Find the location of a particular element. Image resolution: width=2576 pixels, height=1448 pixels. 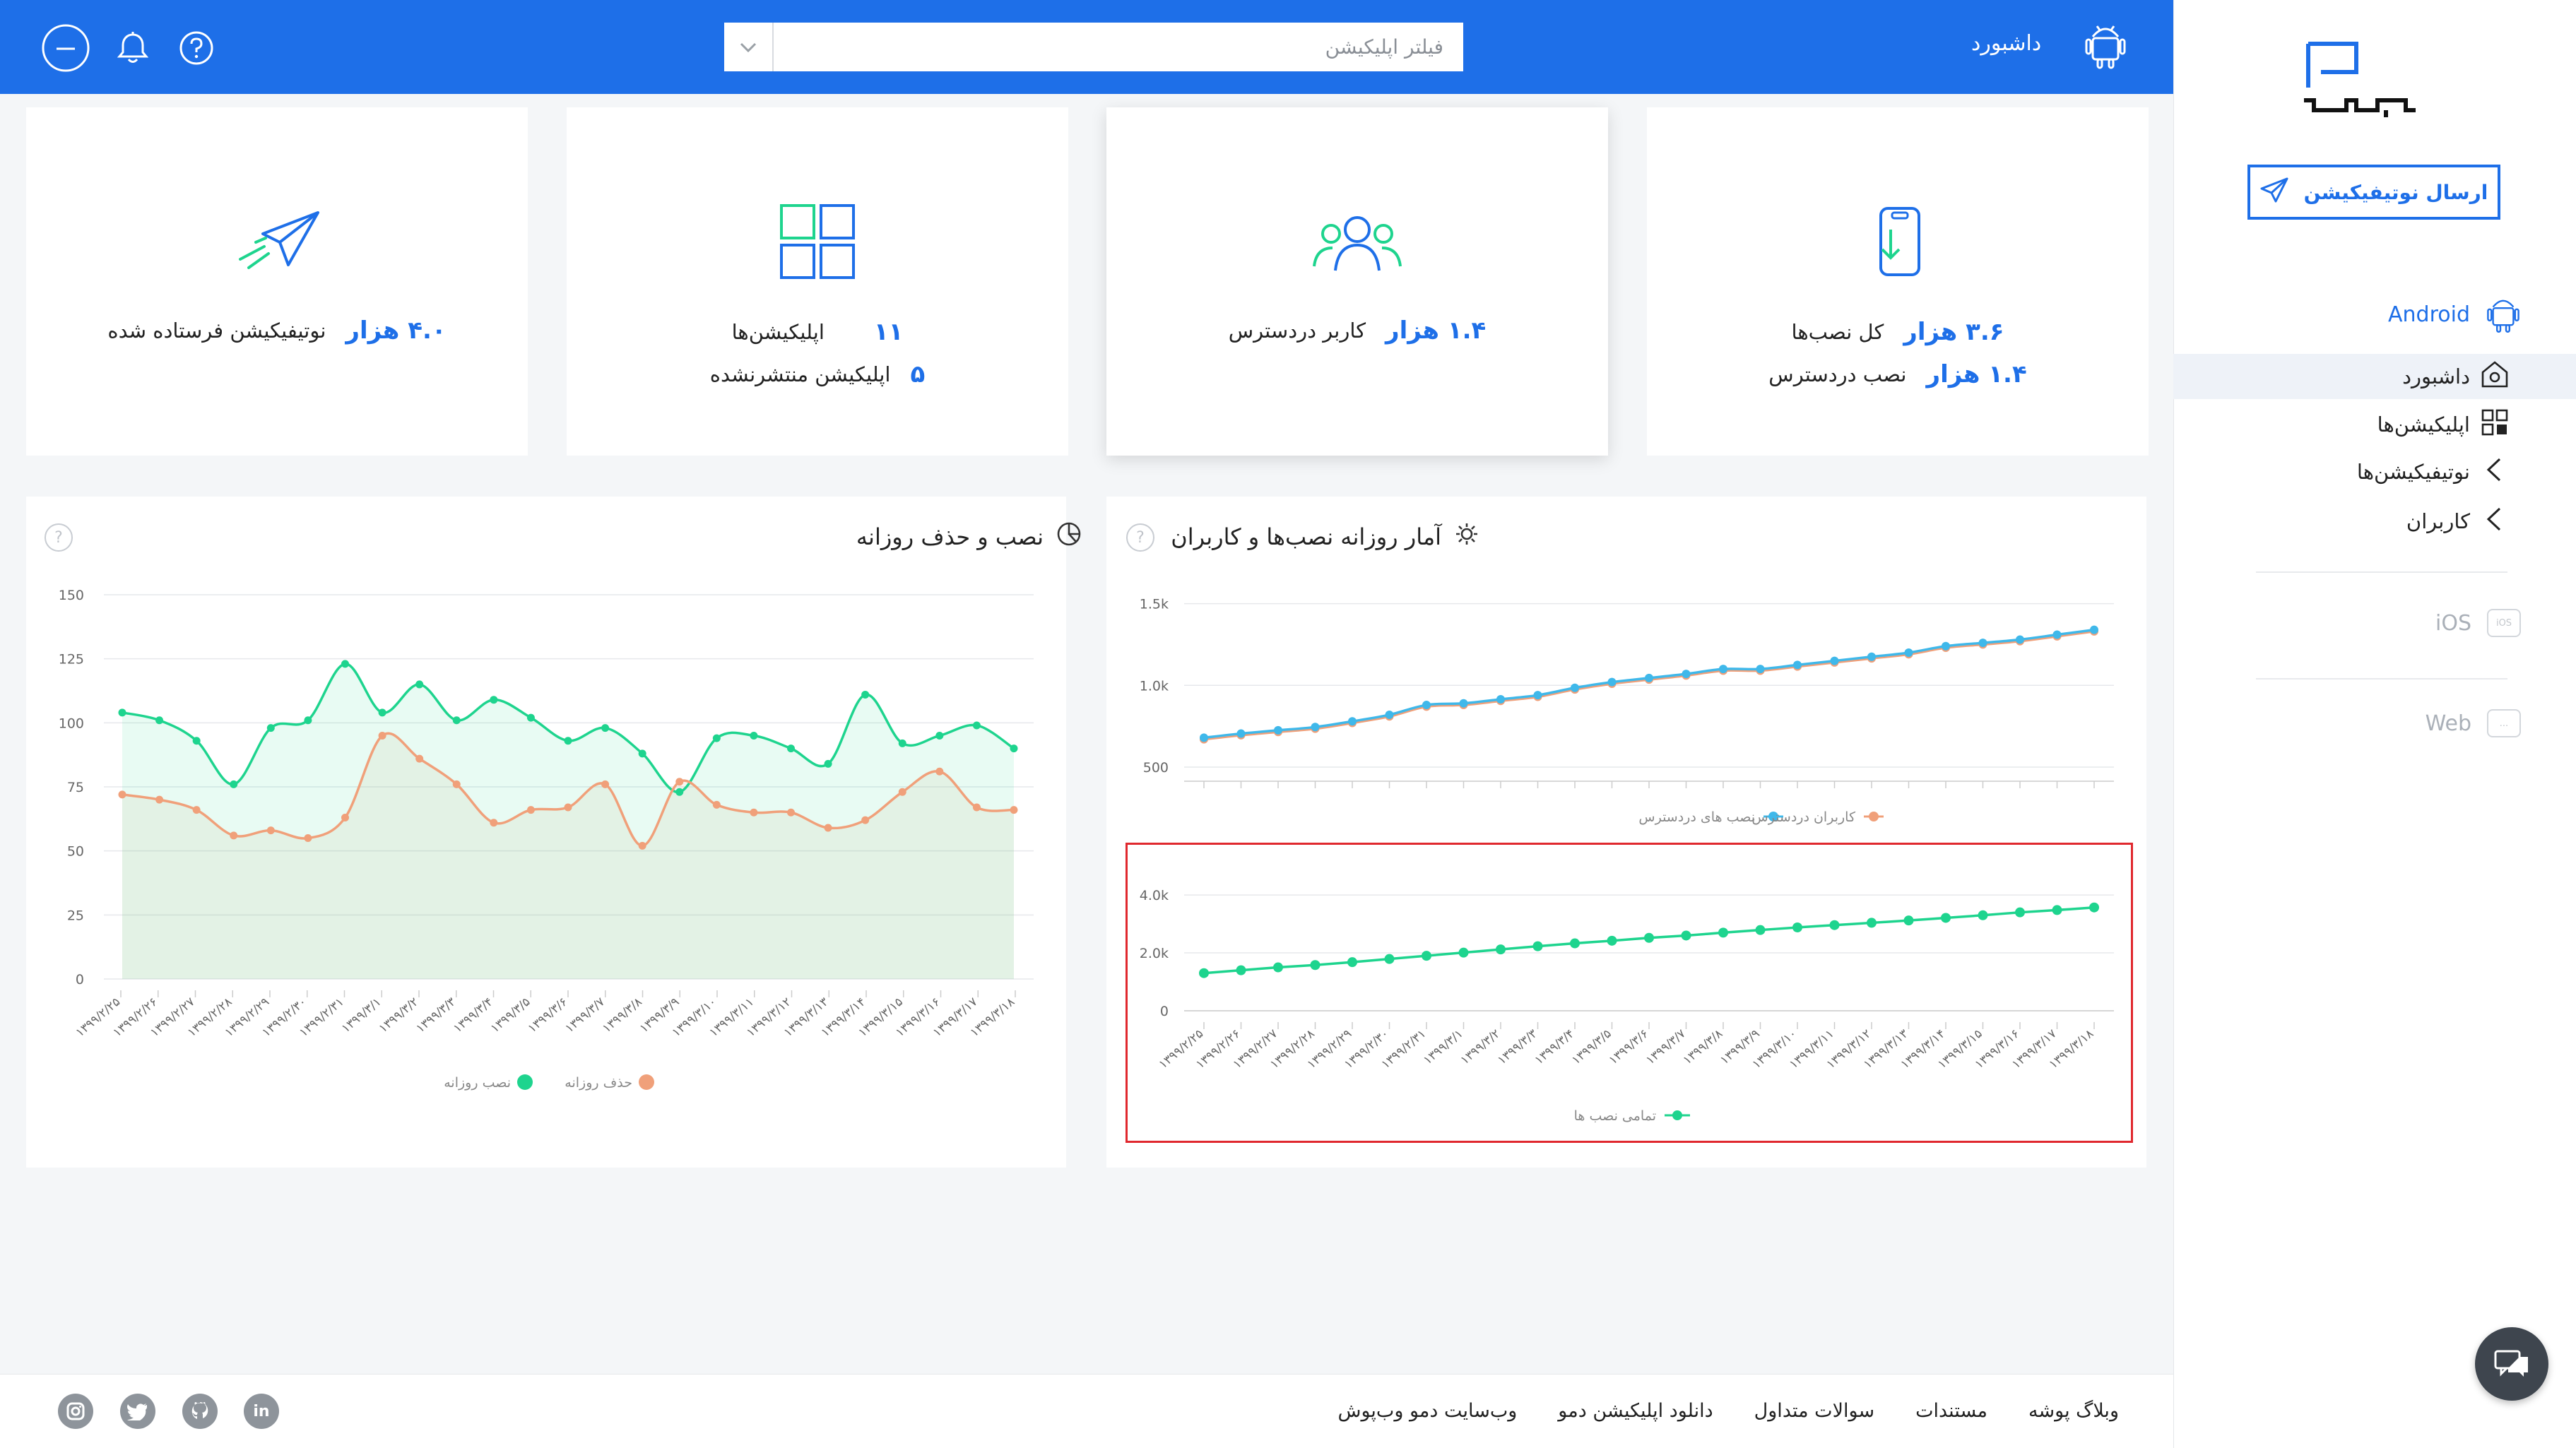

chevron-left-icon is located at coordinates (2495, 472).